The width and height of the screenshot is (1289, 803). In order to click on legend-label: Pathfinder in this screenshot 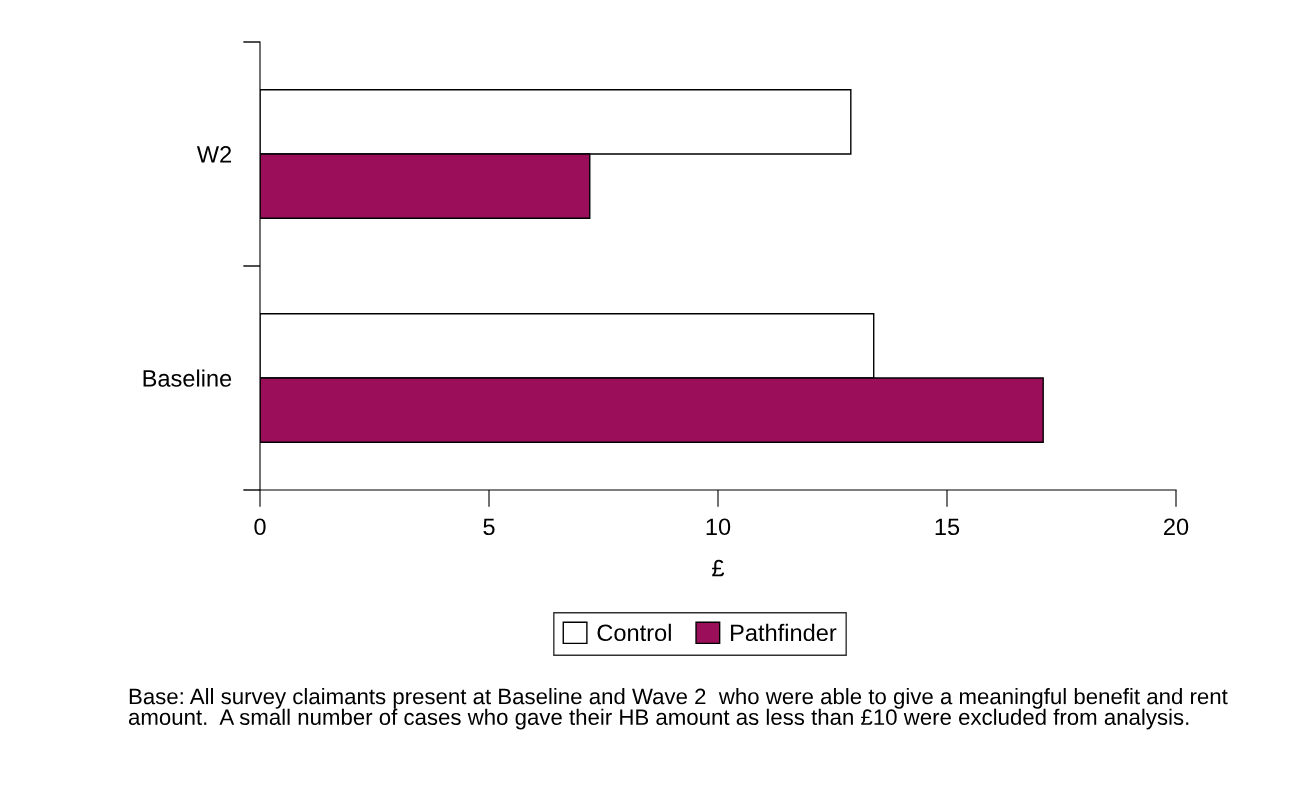, I will do `click(784, 632)`.